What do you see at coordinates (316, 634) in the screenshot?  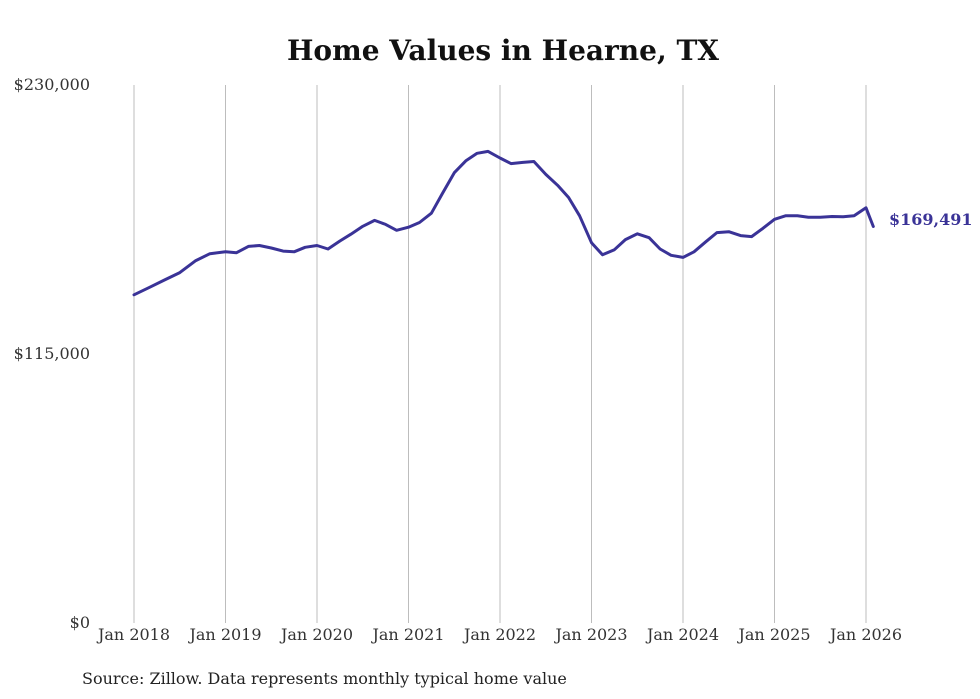 I see `x-tick-label: Jan 2020` at bounding box center [316, 634].